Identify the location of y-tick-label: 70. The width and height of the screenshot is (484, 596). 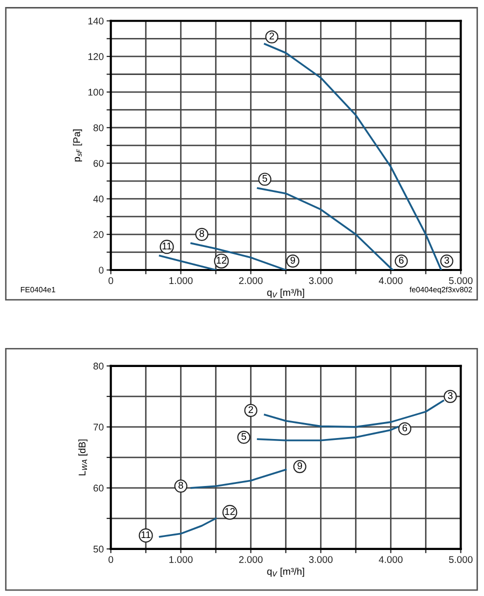
(99, 427).